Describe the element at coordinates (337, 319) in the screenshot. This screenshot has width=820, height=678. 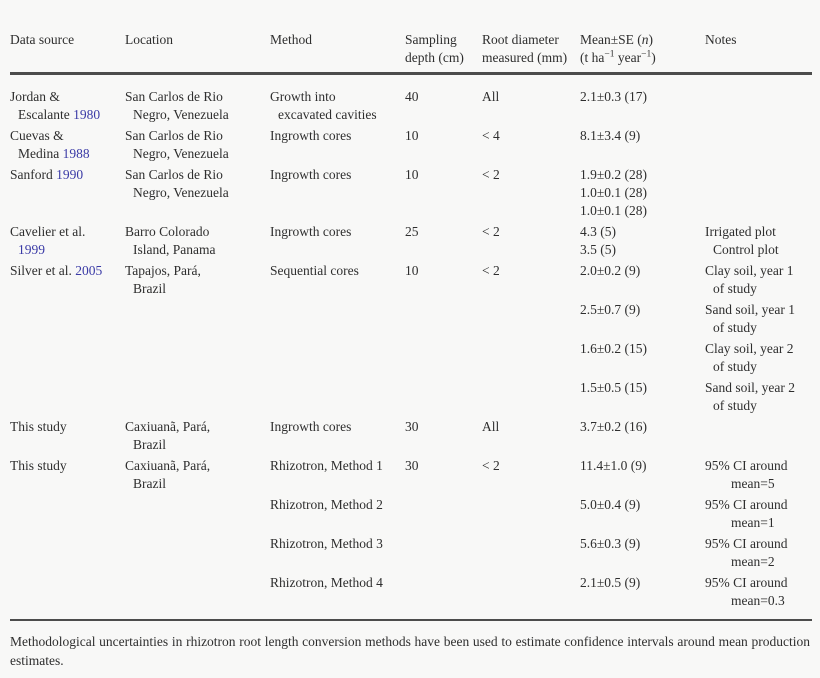
I see `cell-method` at that location.